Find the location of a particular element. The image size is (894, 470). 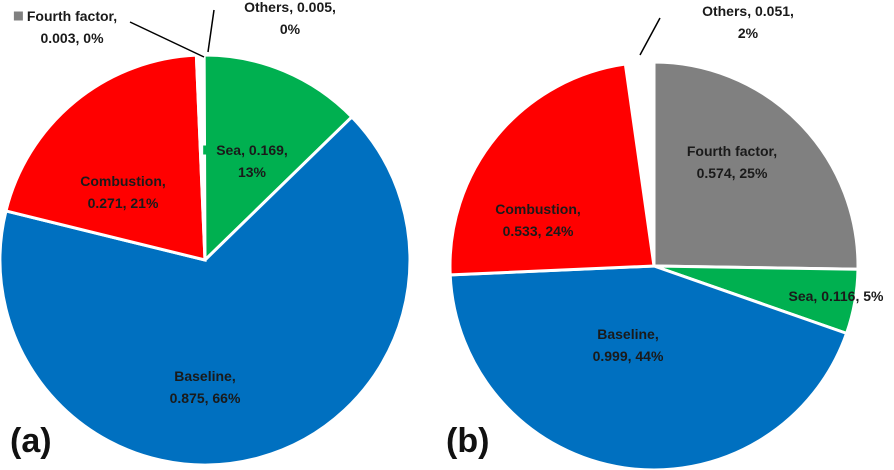

pie-b-label-fourth-factor: Fourth factor, 0.574, 25% is located at coordinates (732, 162).